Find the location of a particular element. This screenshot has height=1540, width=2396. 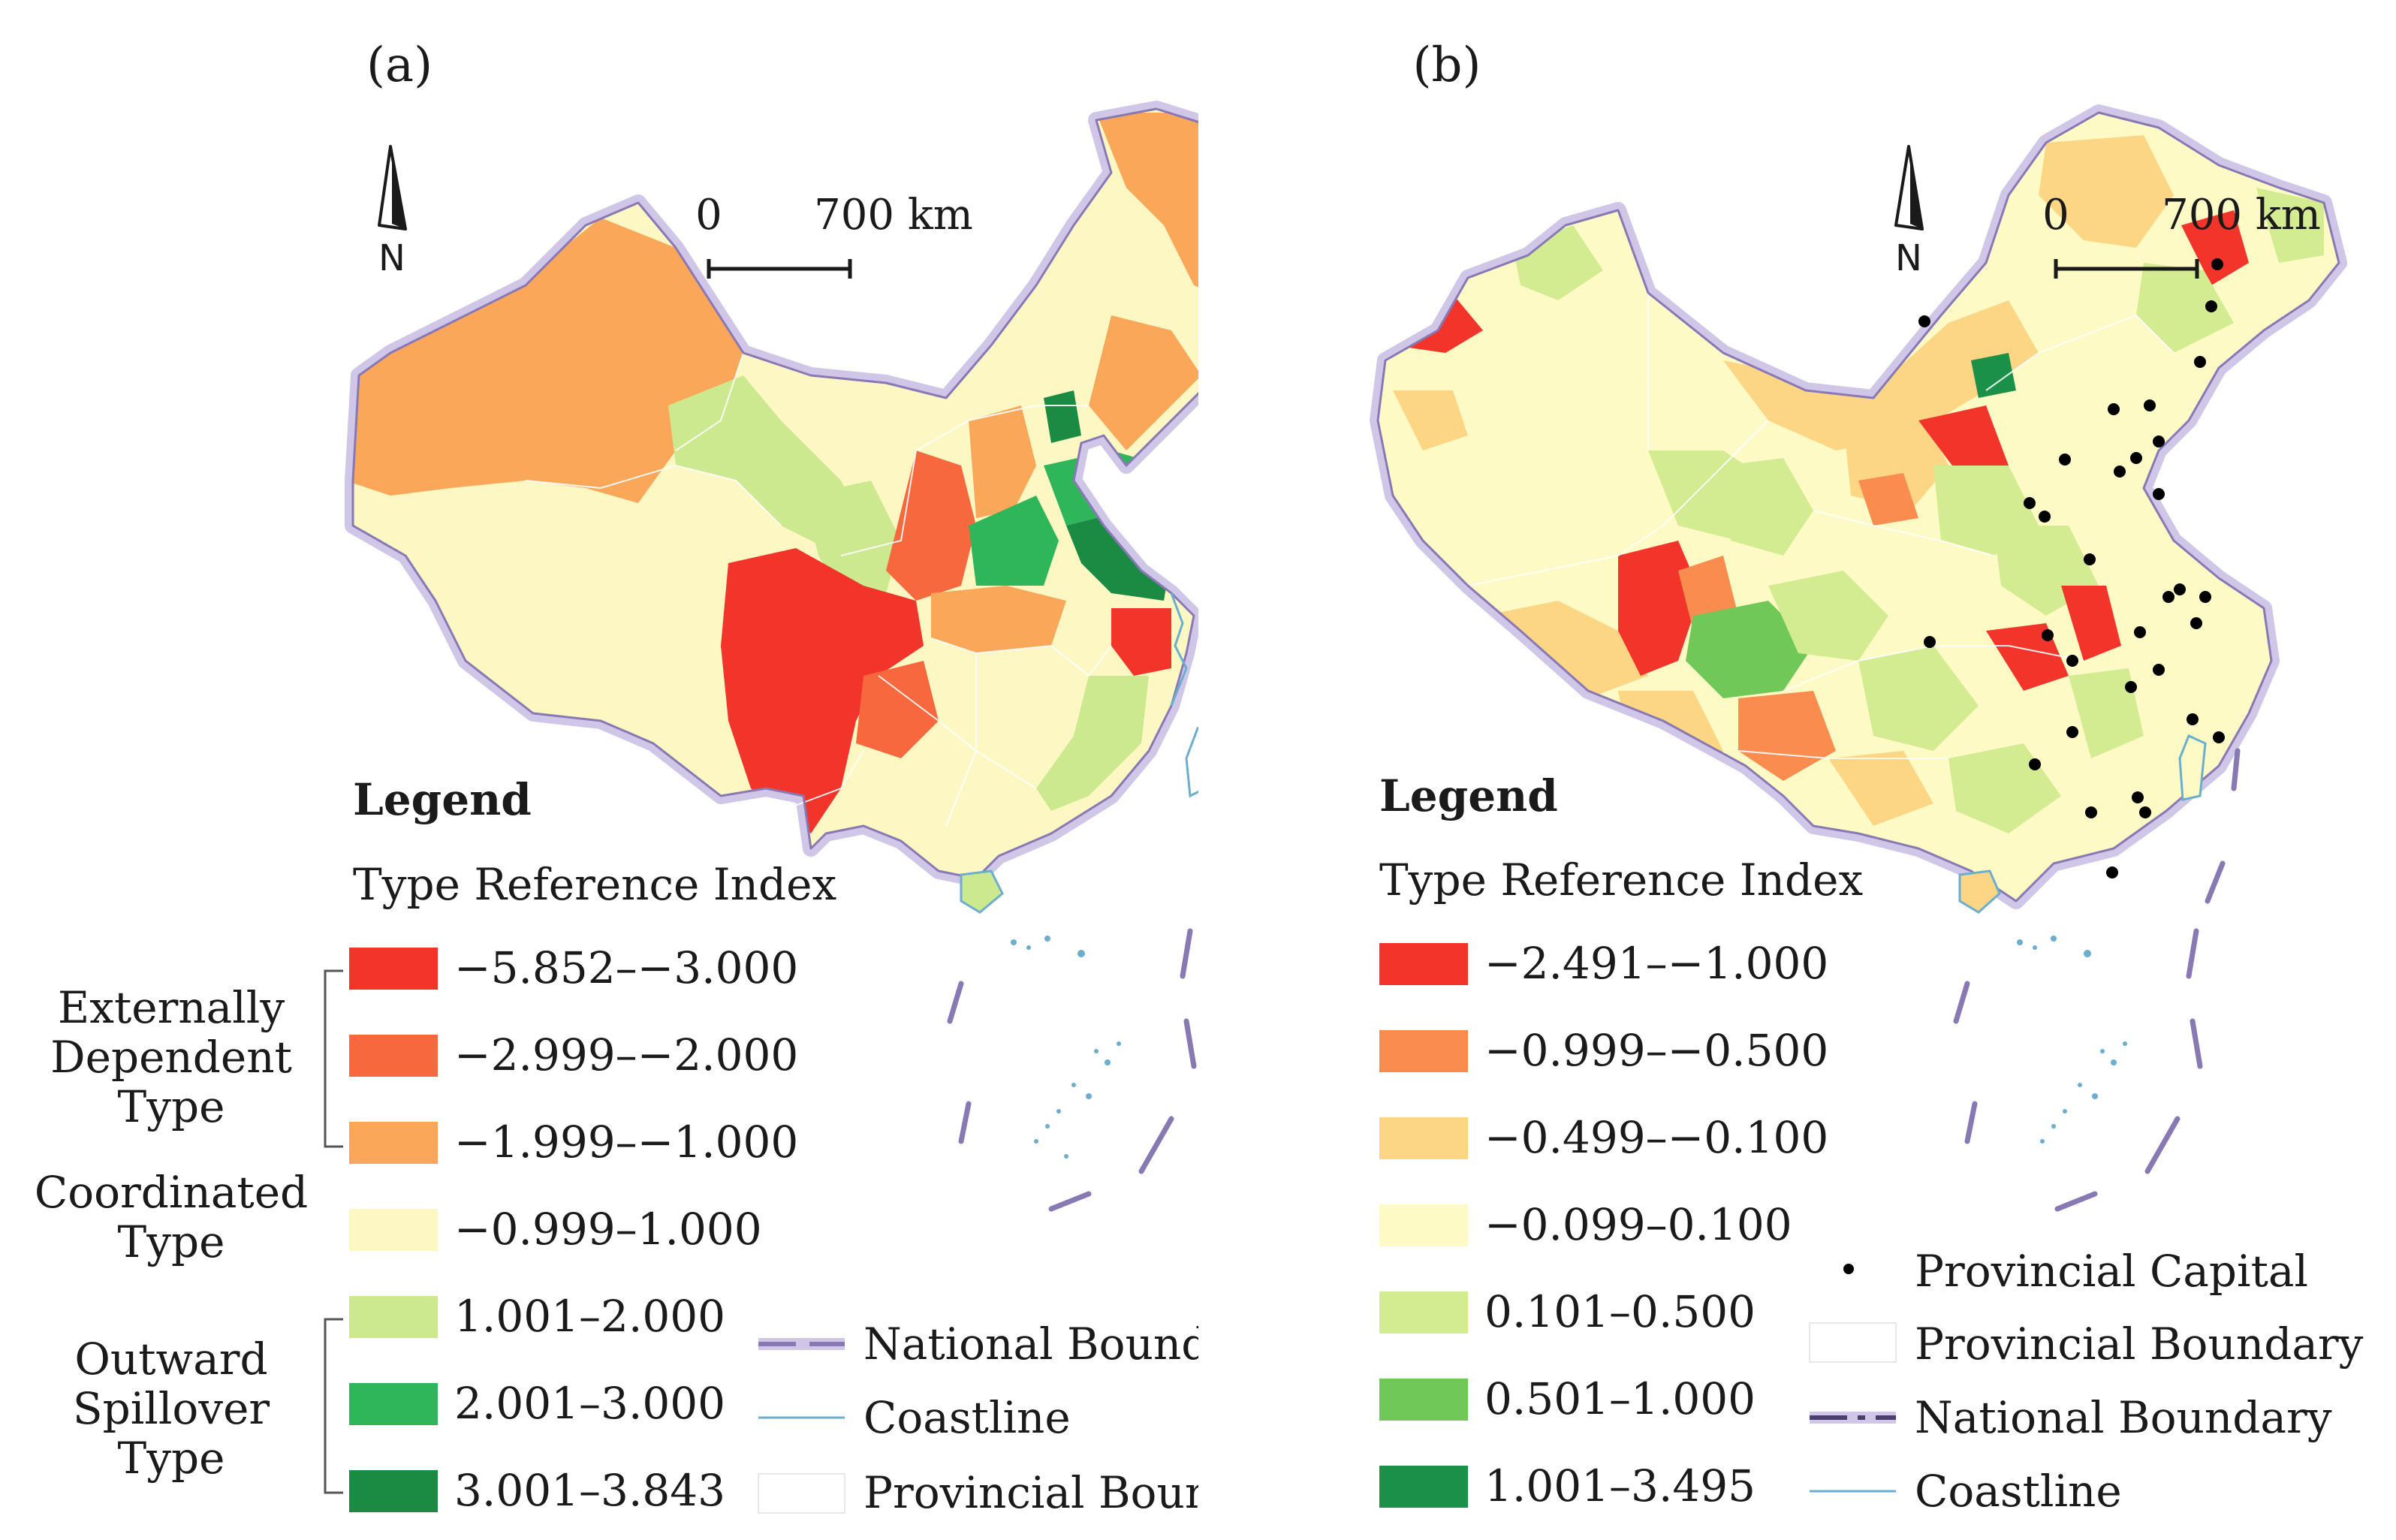

north-arrow-a: N is located at coordinates (392, 212).